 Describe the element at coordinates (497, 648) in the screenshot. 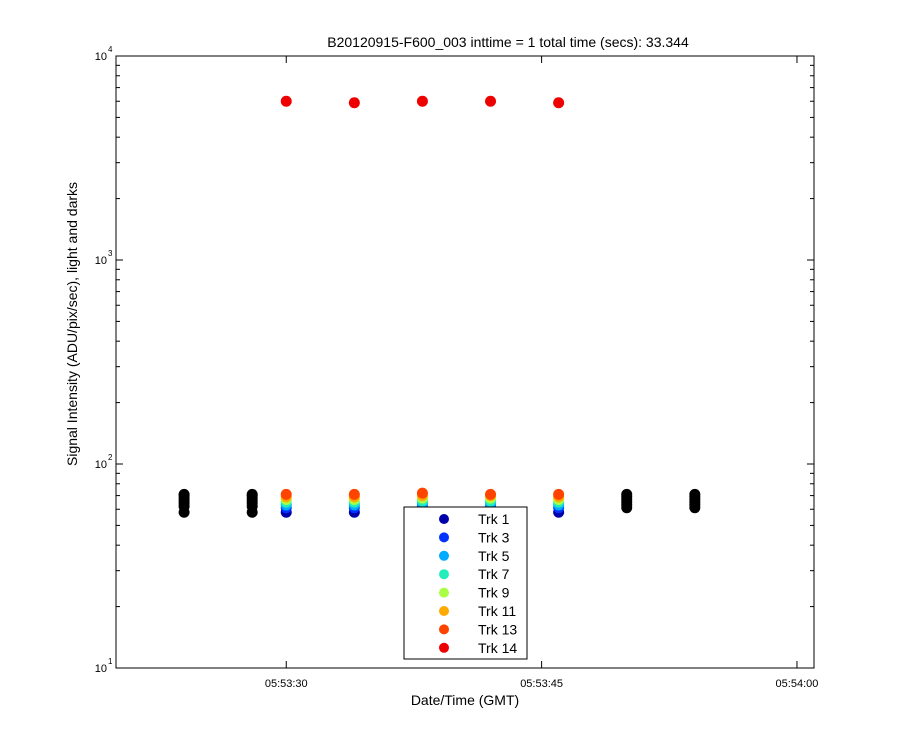

I see `legend-label: Trk 14` at that location.